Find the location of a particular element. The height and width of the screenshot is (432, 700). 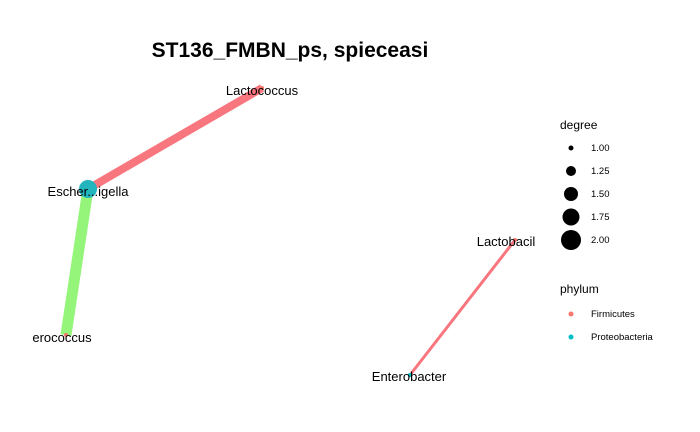

degree-legend-label-1: 1.00 is located at coordinates (600, 148).